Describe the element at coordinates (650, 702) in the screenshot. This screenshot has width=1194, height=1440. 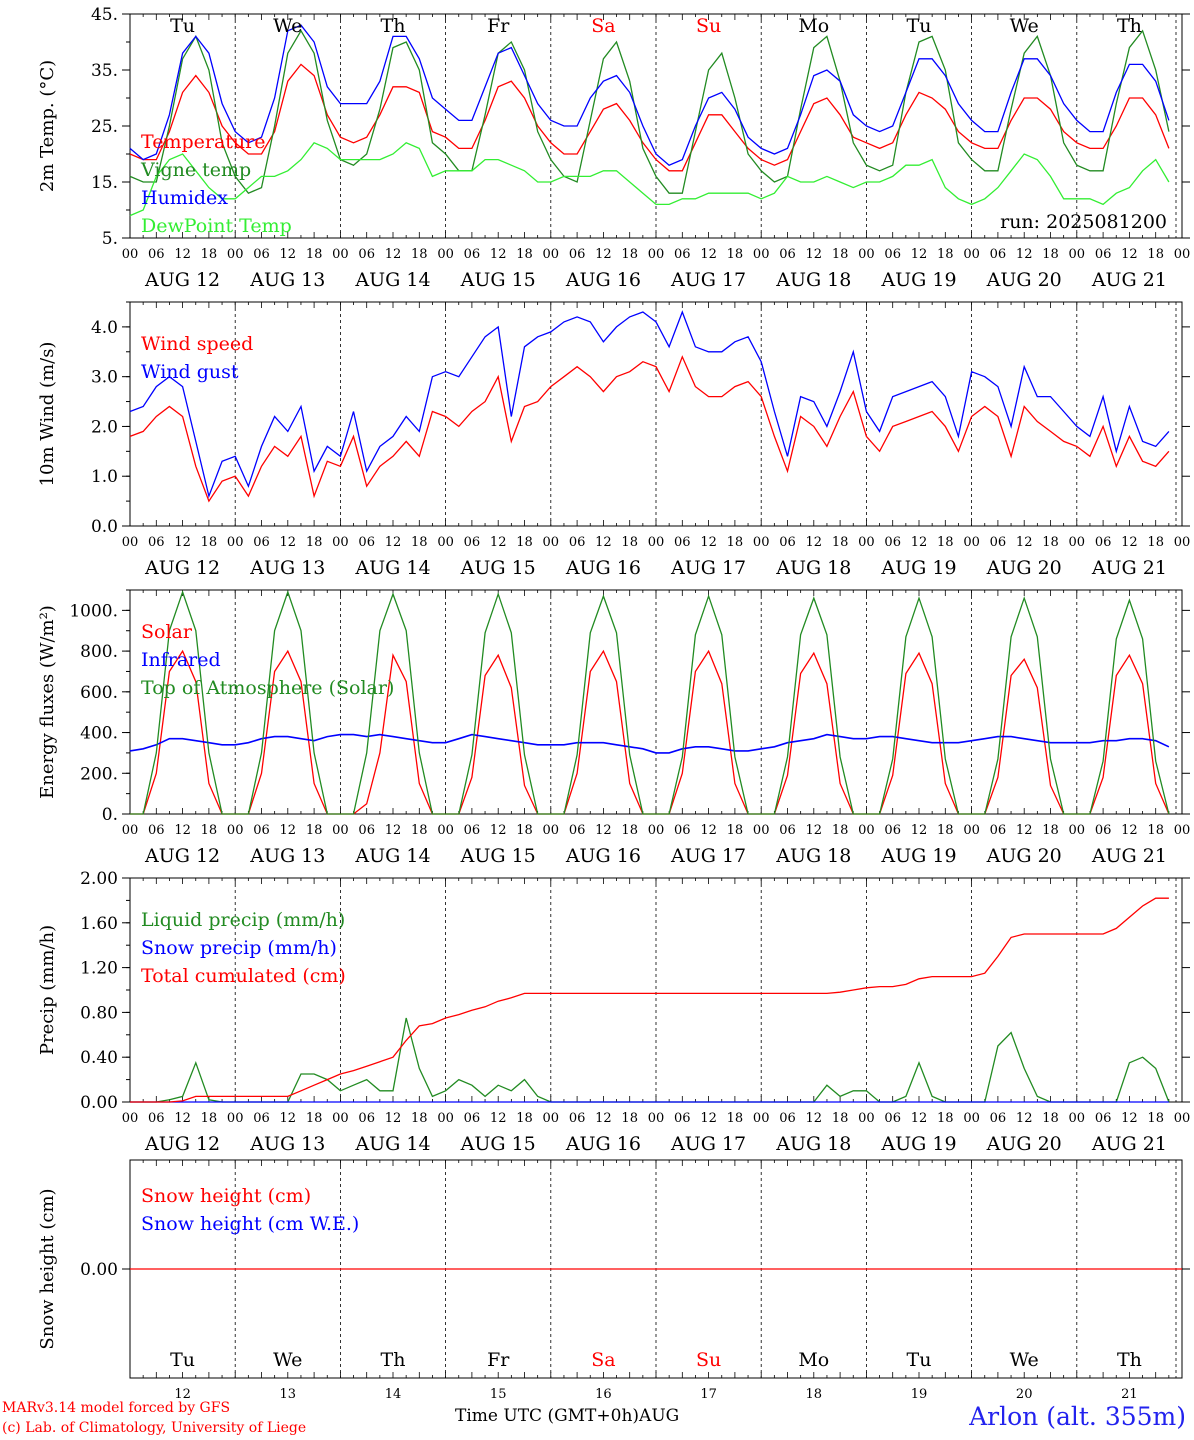
I see `series-line-top-of-atmosphere-solar-` at that location.